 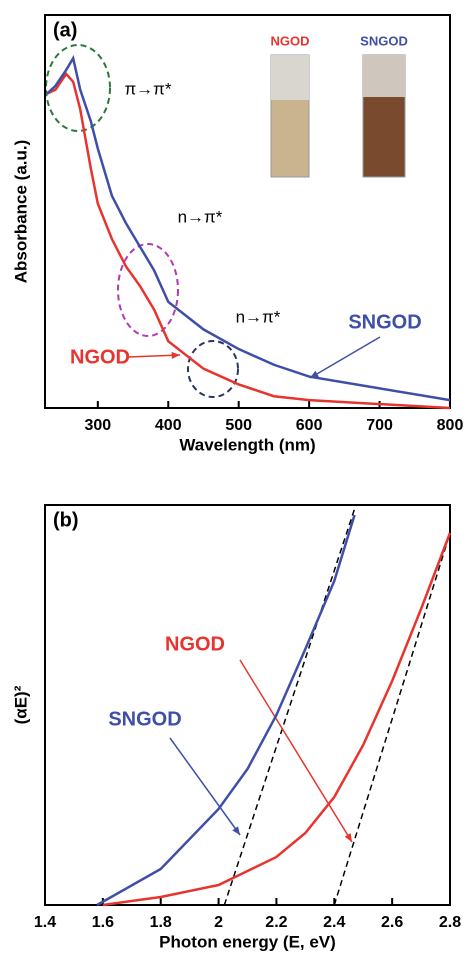 I want to click on annotation: π→π*, so click(x=147, y=88).